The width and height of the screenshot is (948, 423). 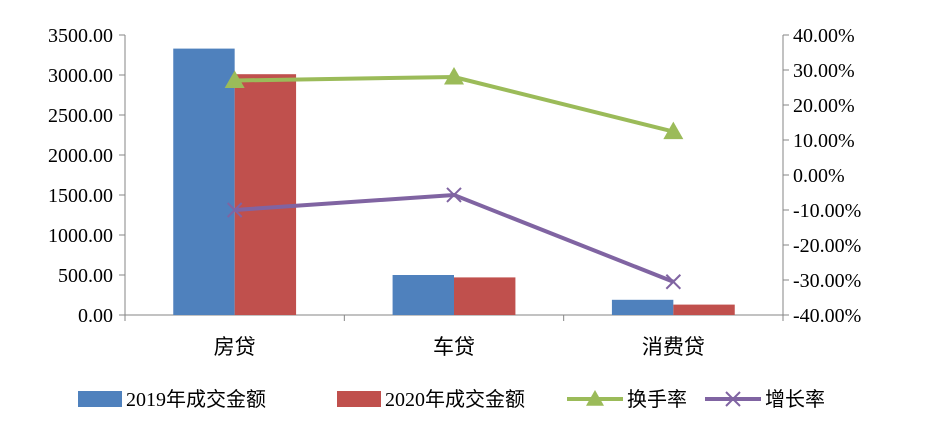 What do you see at coordinates (80, 156) in the screenshot?
I see `left-tick-label: 2000.00` at bounding box center [80, 156].